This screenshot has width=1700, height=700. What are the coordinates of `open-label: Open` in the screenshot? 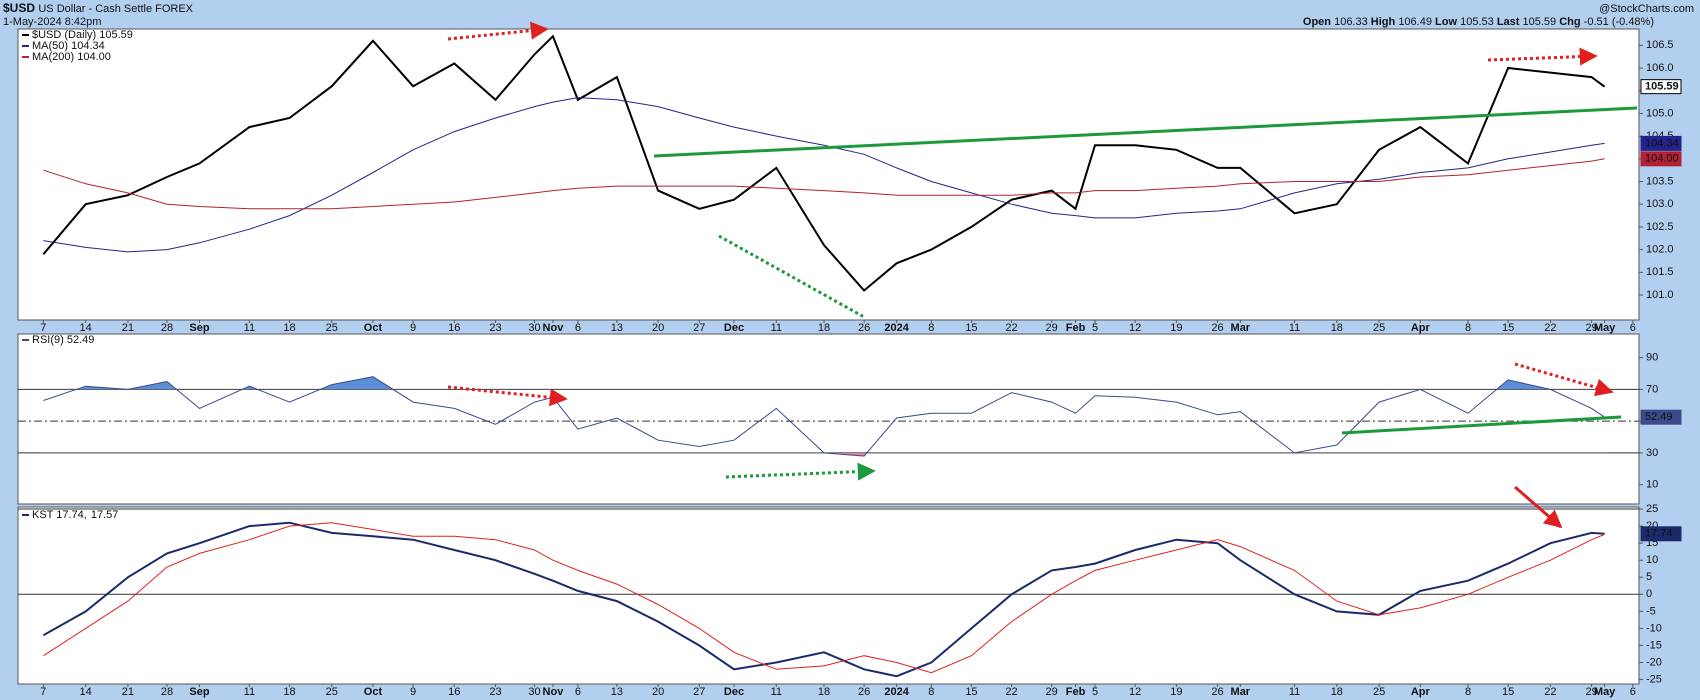 It's located at (1317, 22).